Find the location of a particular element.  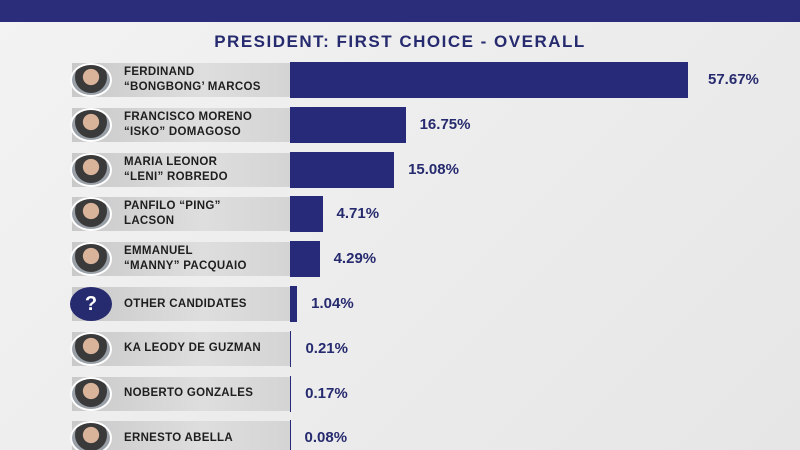

value-label: 57.67% is located at coordinates (733, 79).